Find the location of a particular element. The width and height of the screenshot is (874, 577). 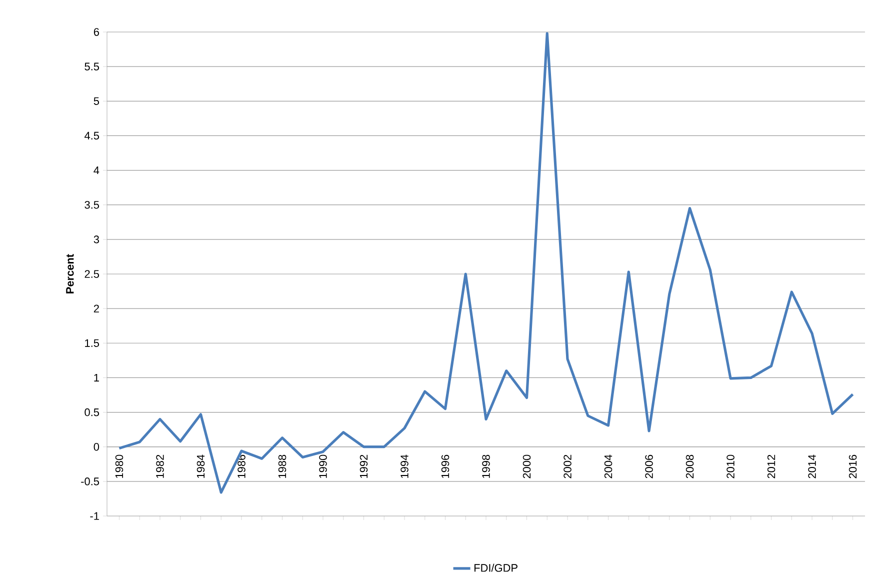

x-tick-label: 2014 is located at coordinates (812, 466).